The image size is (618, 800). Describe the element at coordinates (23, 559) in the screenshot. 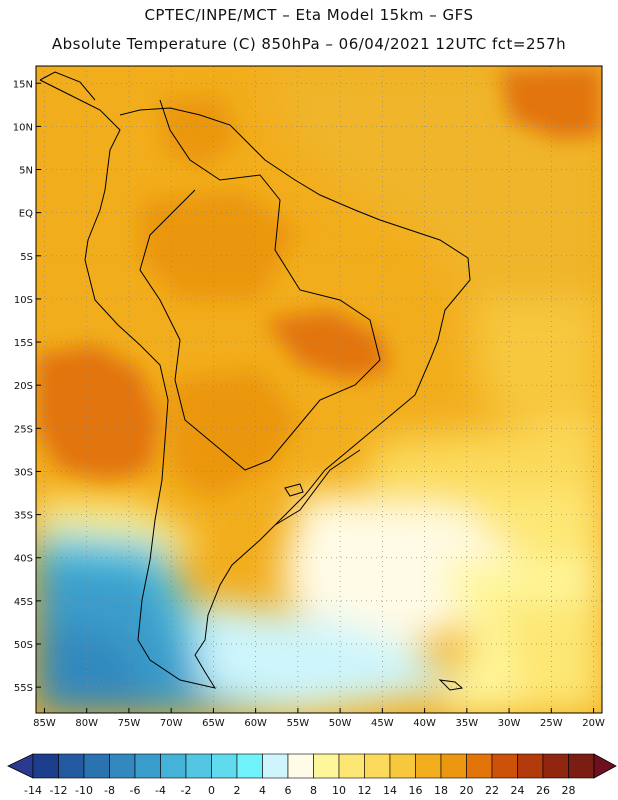

I see `lat-tick-label: 40S` at that location.